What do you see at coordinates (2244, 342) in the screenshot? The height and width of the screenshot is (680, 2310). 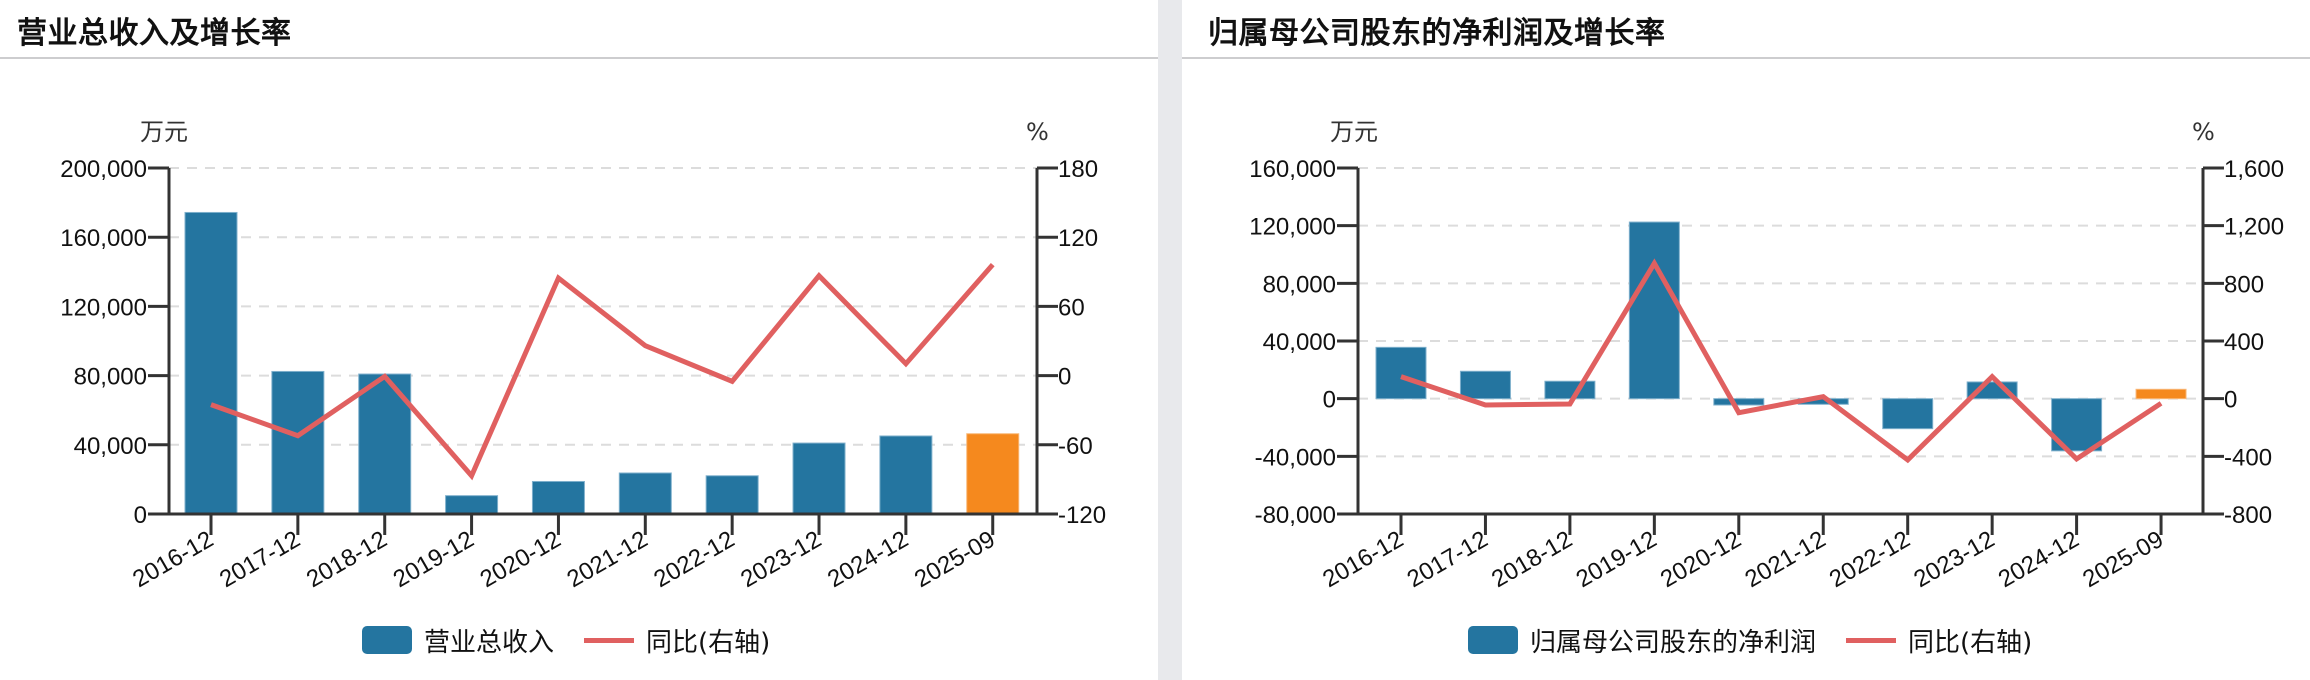 I see `right-tick-label: 400` at bounding box center [2244, 342].